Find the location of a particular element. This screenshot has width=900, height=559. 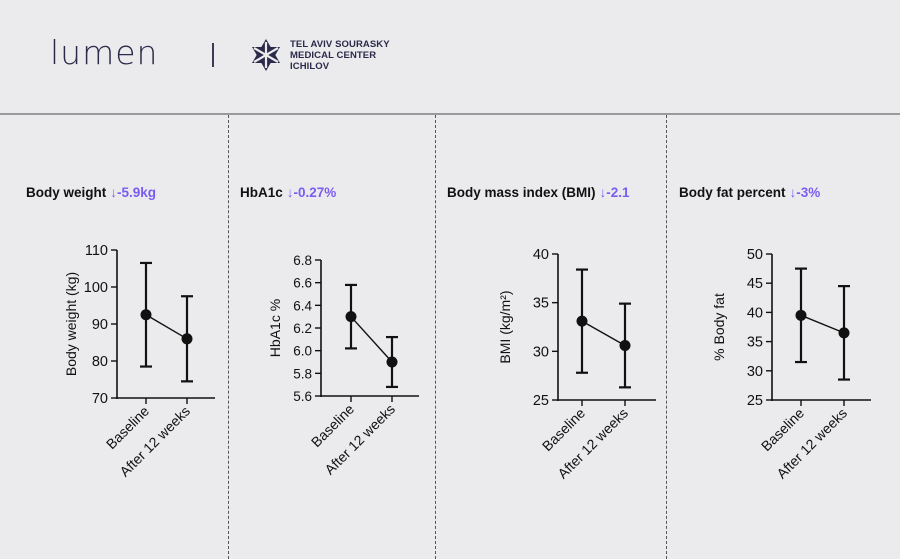

delta-value: -5.9kg is located at coordinates (137, 192).